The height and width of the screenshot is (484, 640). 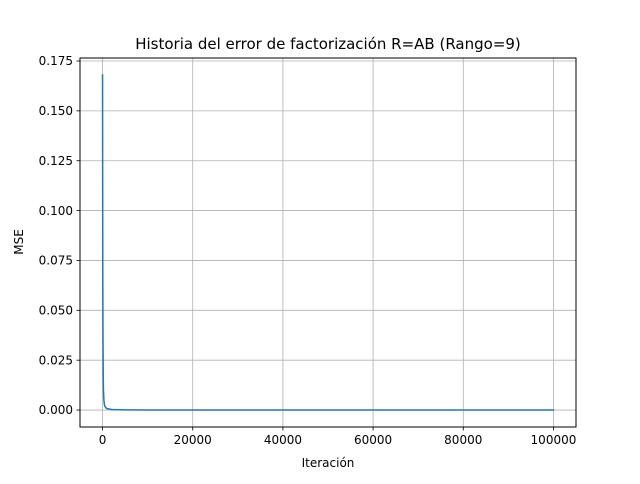 I want to click on y-tick-label: 0.075, so click(x=56, y=261).